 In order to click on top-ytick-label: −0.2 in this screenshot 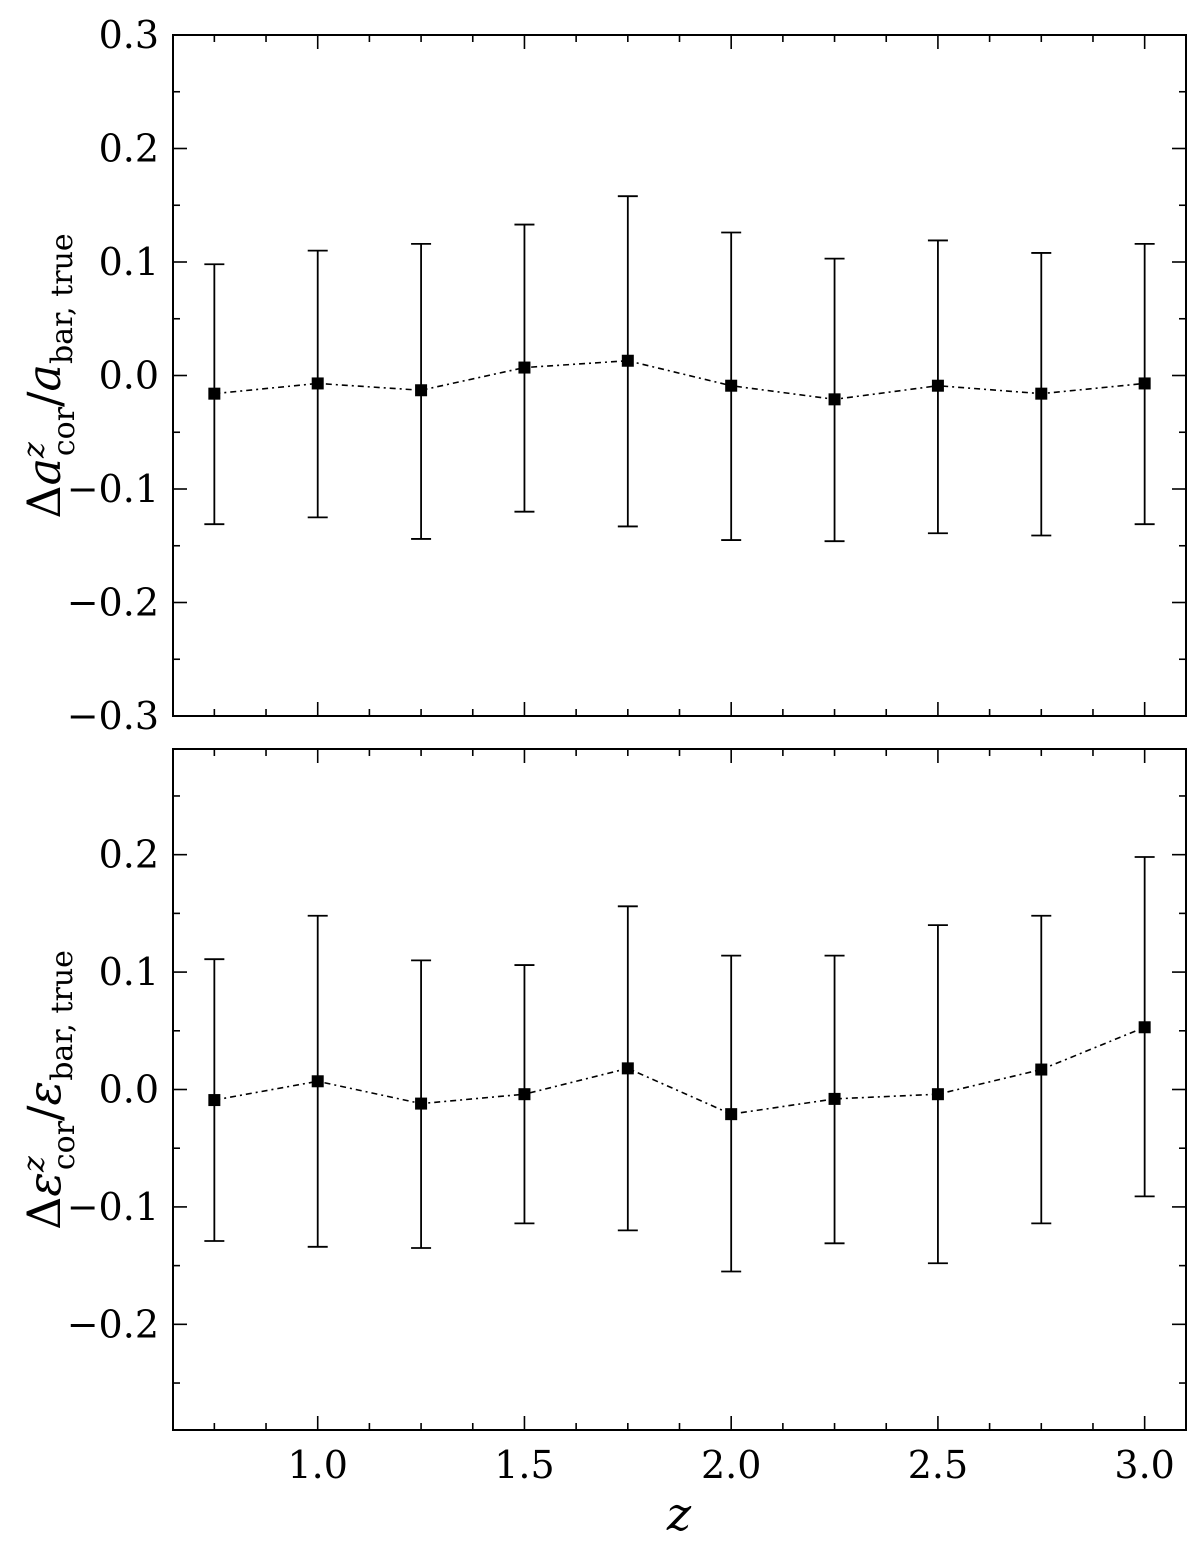, I will do `click(113, 603)`.